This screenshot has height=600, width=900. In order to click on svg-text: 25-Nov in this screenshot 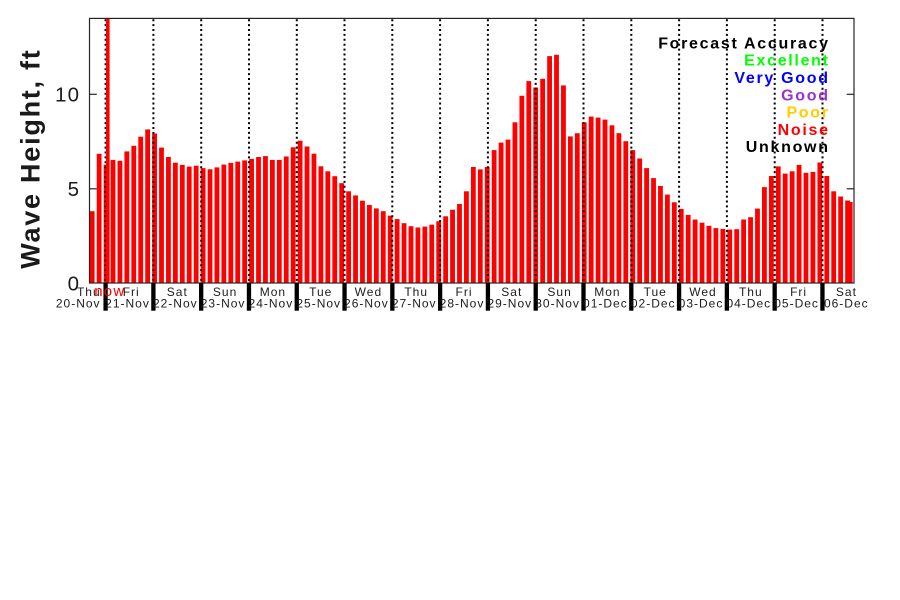, I will do `click(318, 304)`.